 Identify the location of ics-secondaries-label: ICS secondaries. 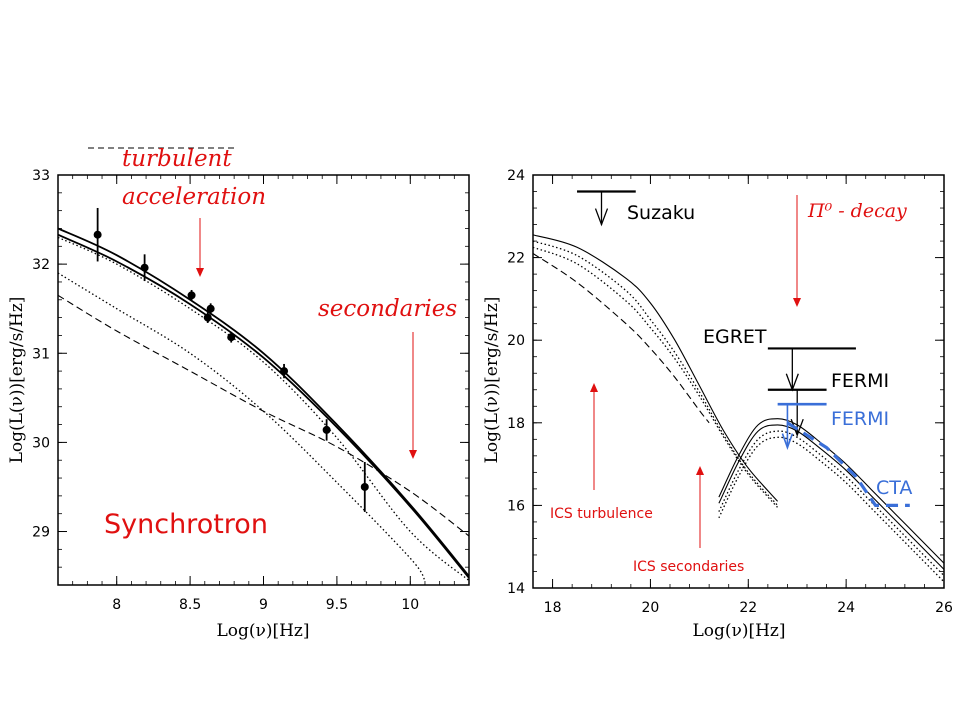
(688, 567).